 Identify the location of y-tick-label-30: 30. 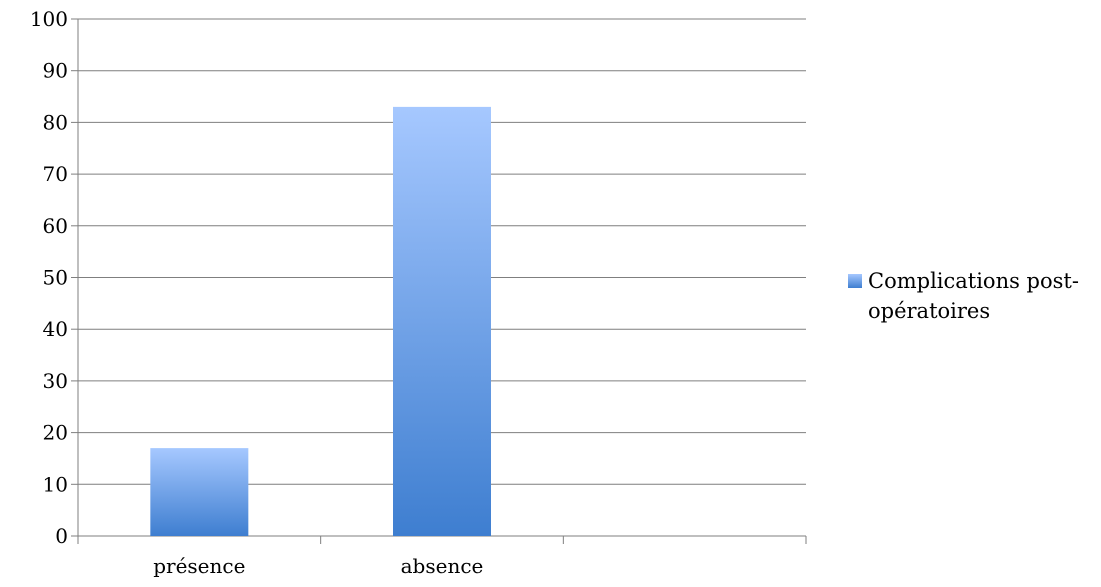
(55, 381).